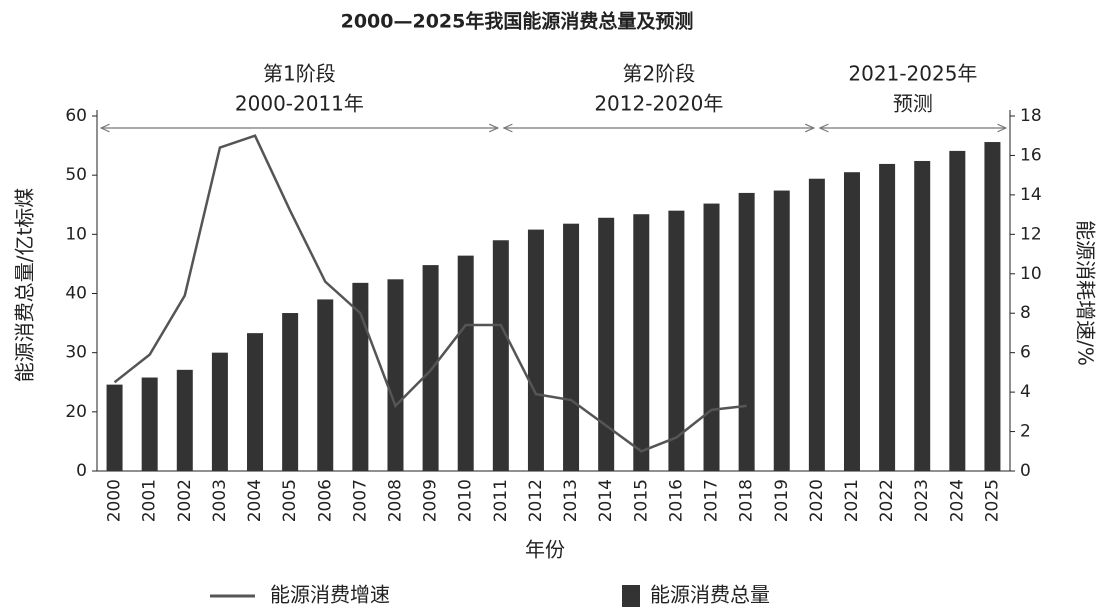 The width and height of the screenshot is (1108, 616). Describe the element at coordinates (1031, 195) in the screenshot. I see `y2-tick-label: 14` at that location.